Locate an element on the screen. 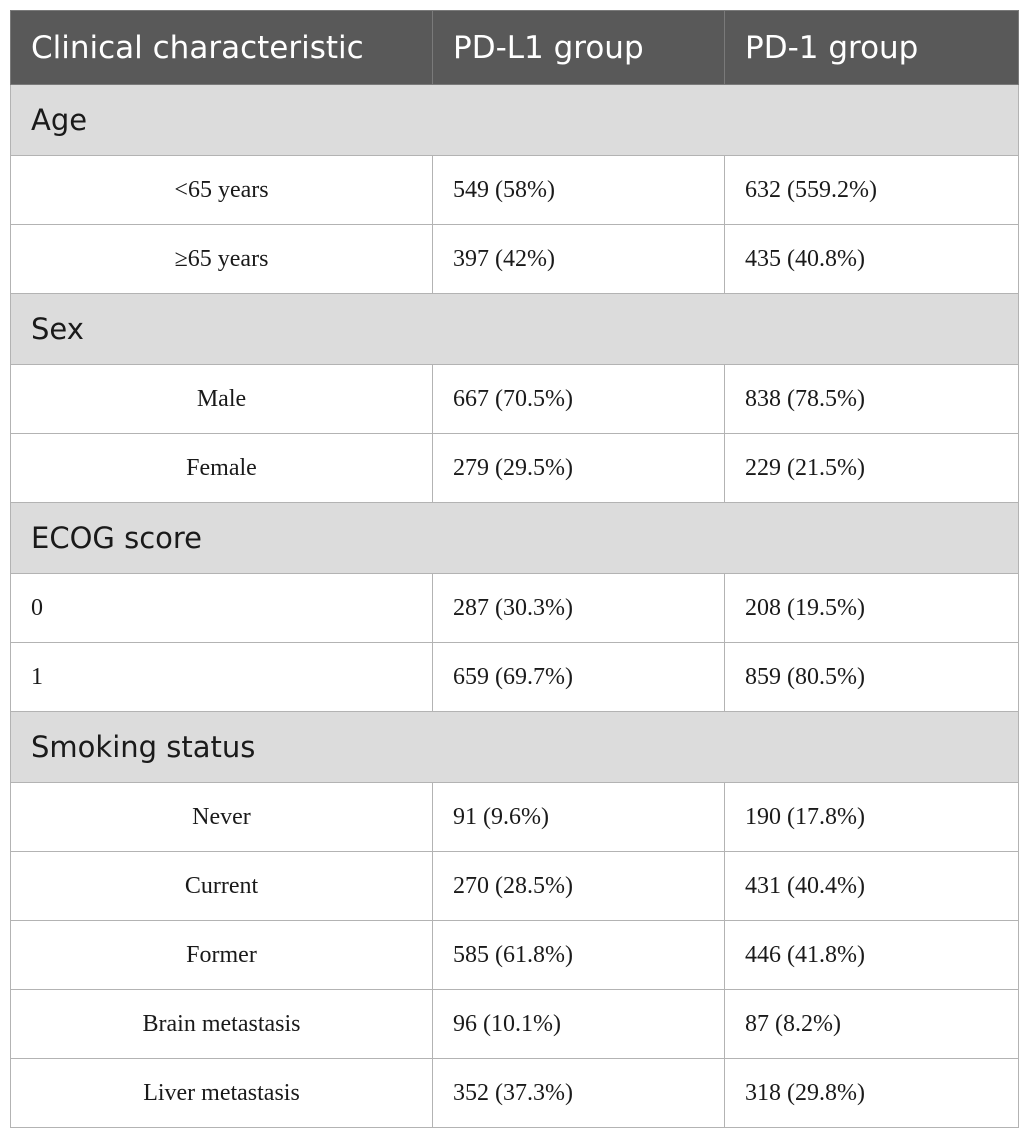 The width and height of the screenshot is (1026, 1141). section-row: ECOG score is located at coordinates (514, 538).